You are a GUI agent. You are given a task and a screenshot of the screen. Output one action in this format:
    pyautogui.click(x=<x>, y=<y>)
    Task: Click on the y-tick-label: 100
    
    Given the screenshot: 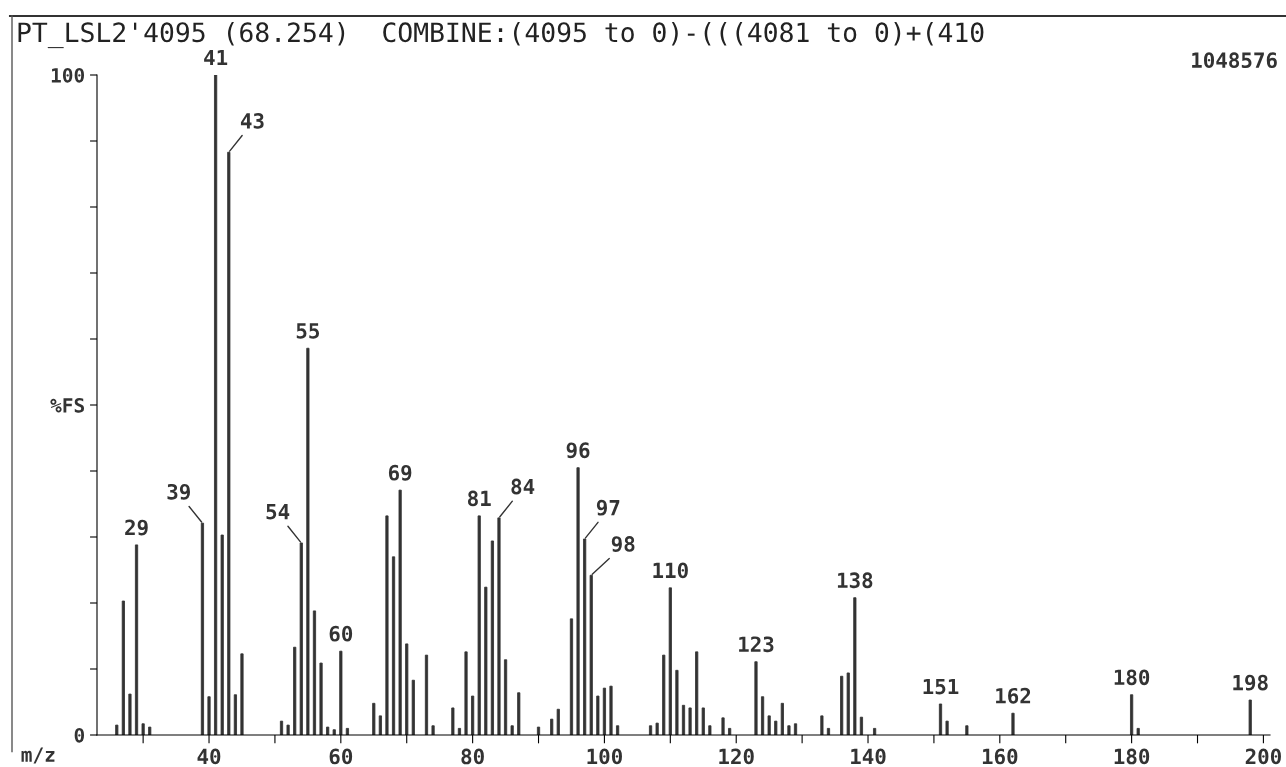 What is the action you would take?
    pyautogui.click(x=68, y=75)
    